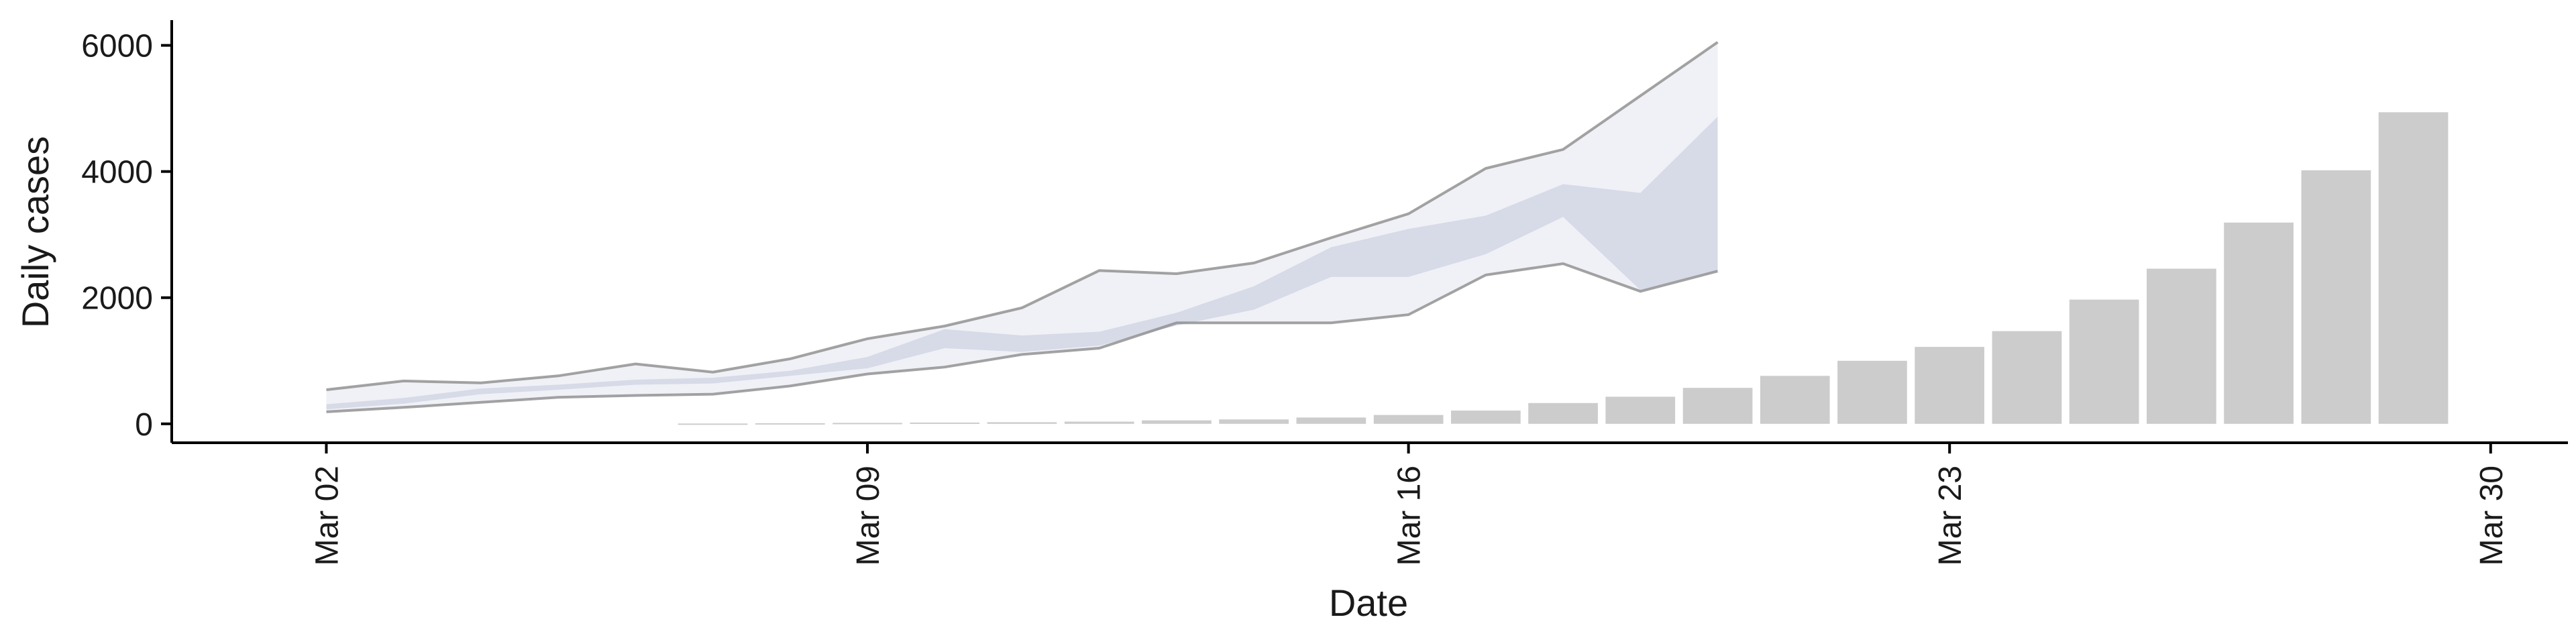  What do you see at coordinates (1410, 516) in the screenshot?
I see `x-tick-label: Mar 16` at bounding box center [1410, 516].